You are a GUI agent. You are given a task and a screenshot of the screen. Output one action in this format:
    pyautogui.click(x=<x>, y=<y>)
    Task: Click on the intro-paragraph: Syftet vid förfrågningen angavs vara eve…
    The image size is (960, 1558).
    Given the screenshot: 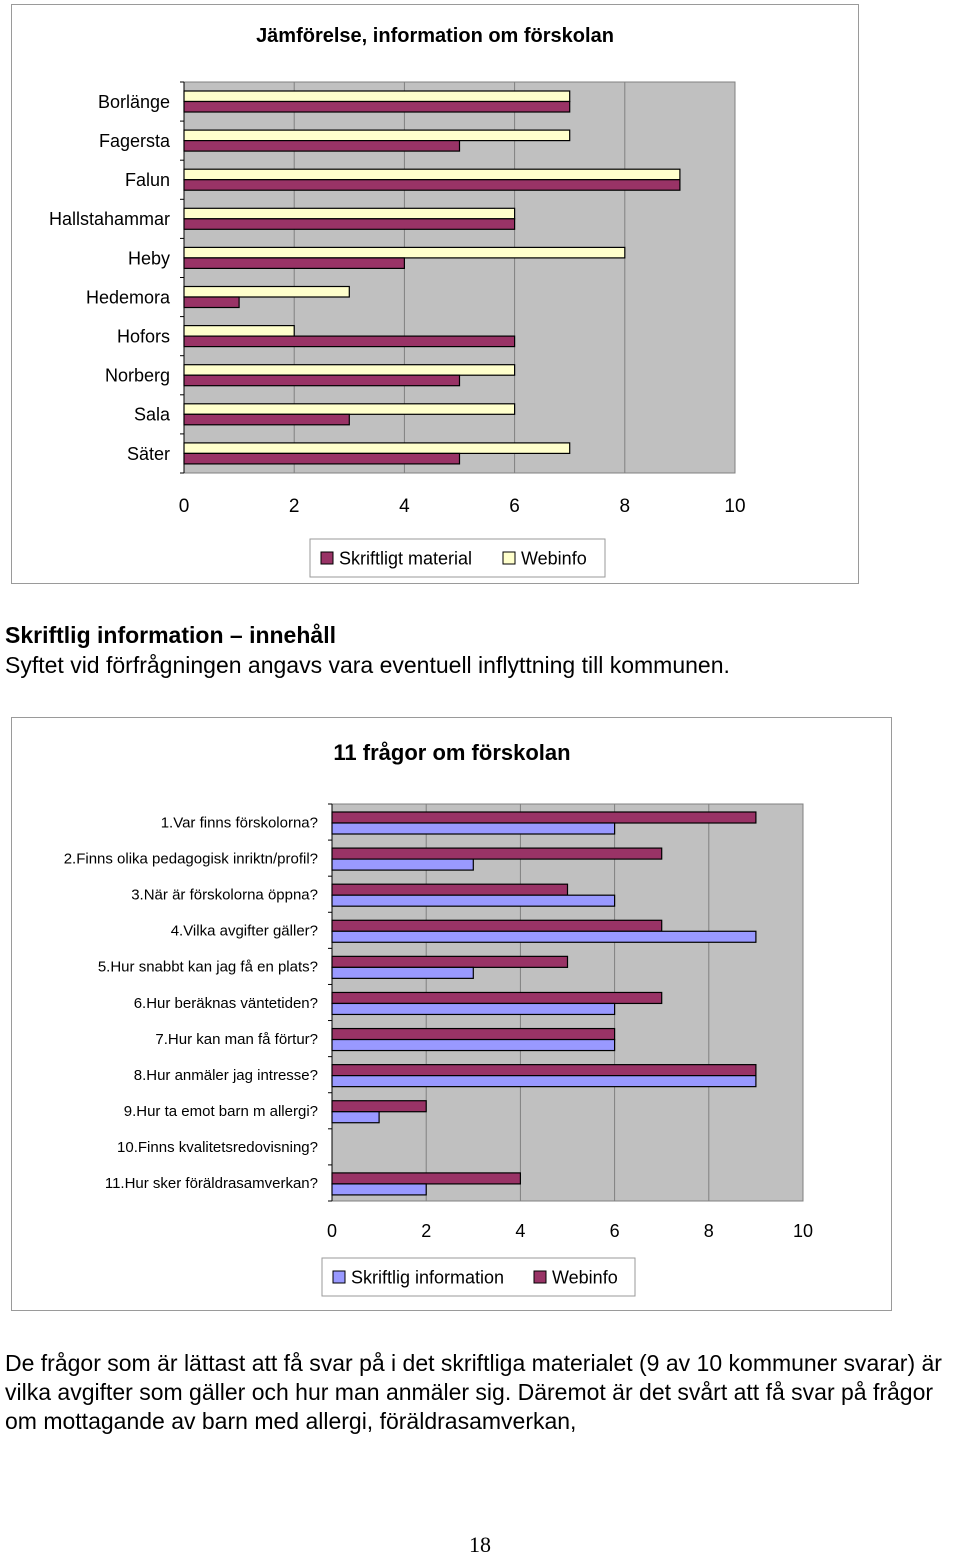 What is the action you would take?
    pyautogui.click(x=367, y=665)
    